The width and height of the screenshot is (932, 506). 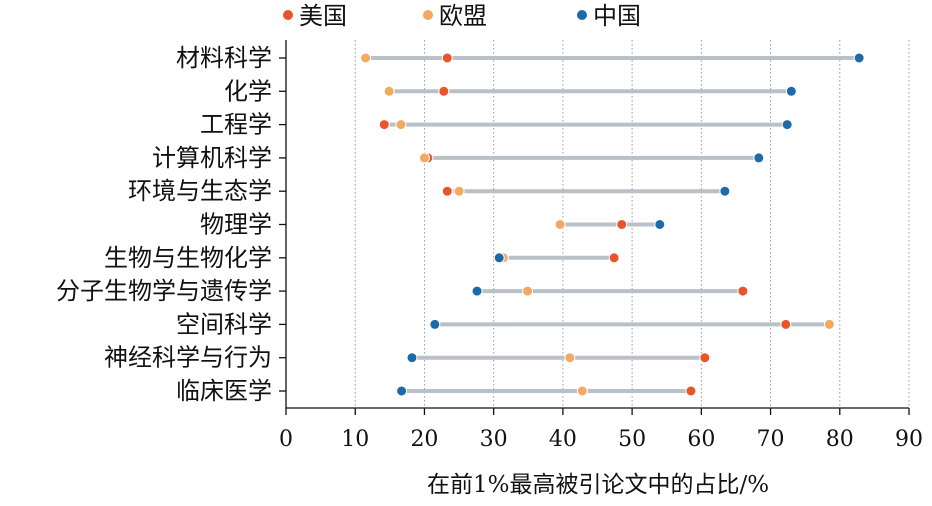 What do you see at coordinates (771, 439) in the screenshot?
I see `x-tick-label: 70` at bounding box center [771, 439].